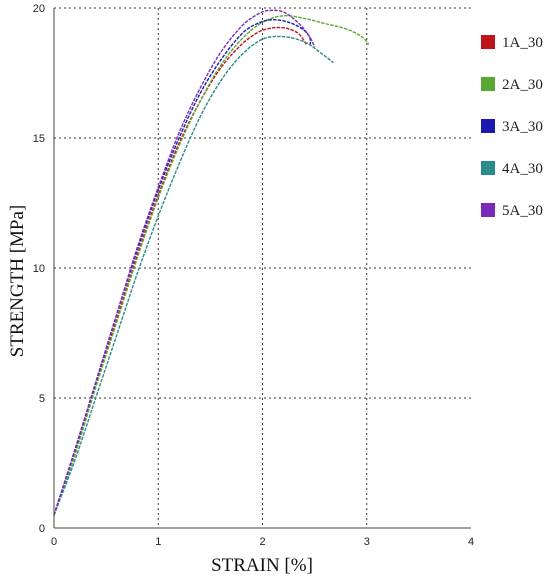 The image size is (550, 580). I want to click on legend: 1A_30 2A_30 3A_30 4A_30 5A_30, so click(512, 127).